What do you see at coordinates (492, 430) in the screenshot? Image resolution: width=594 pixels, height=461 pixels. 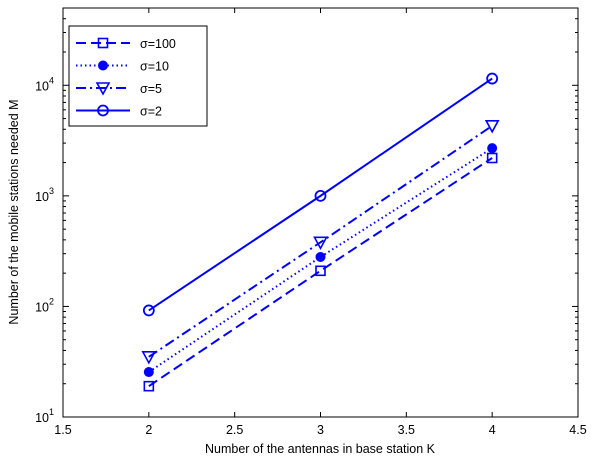 I see `x-tick-label: 4` at bounding box center [492, 430].